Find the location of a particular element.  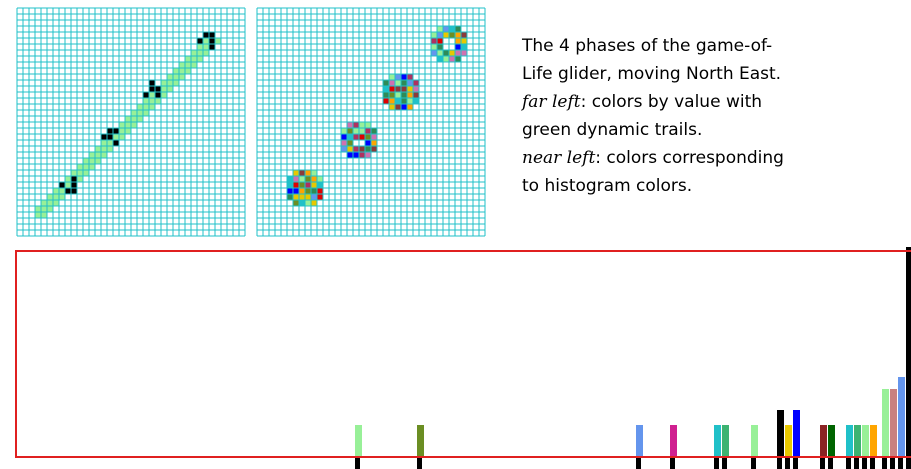

grid-far-left is located at coordinates (131, 122).